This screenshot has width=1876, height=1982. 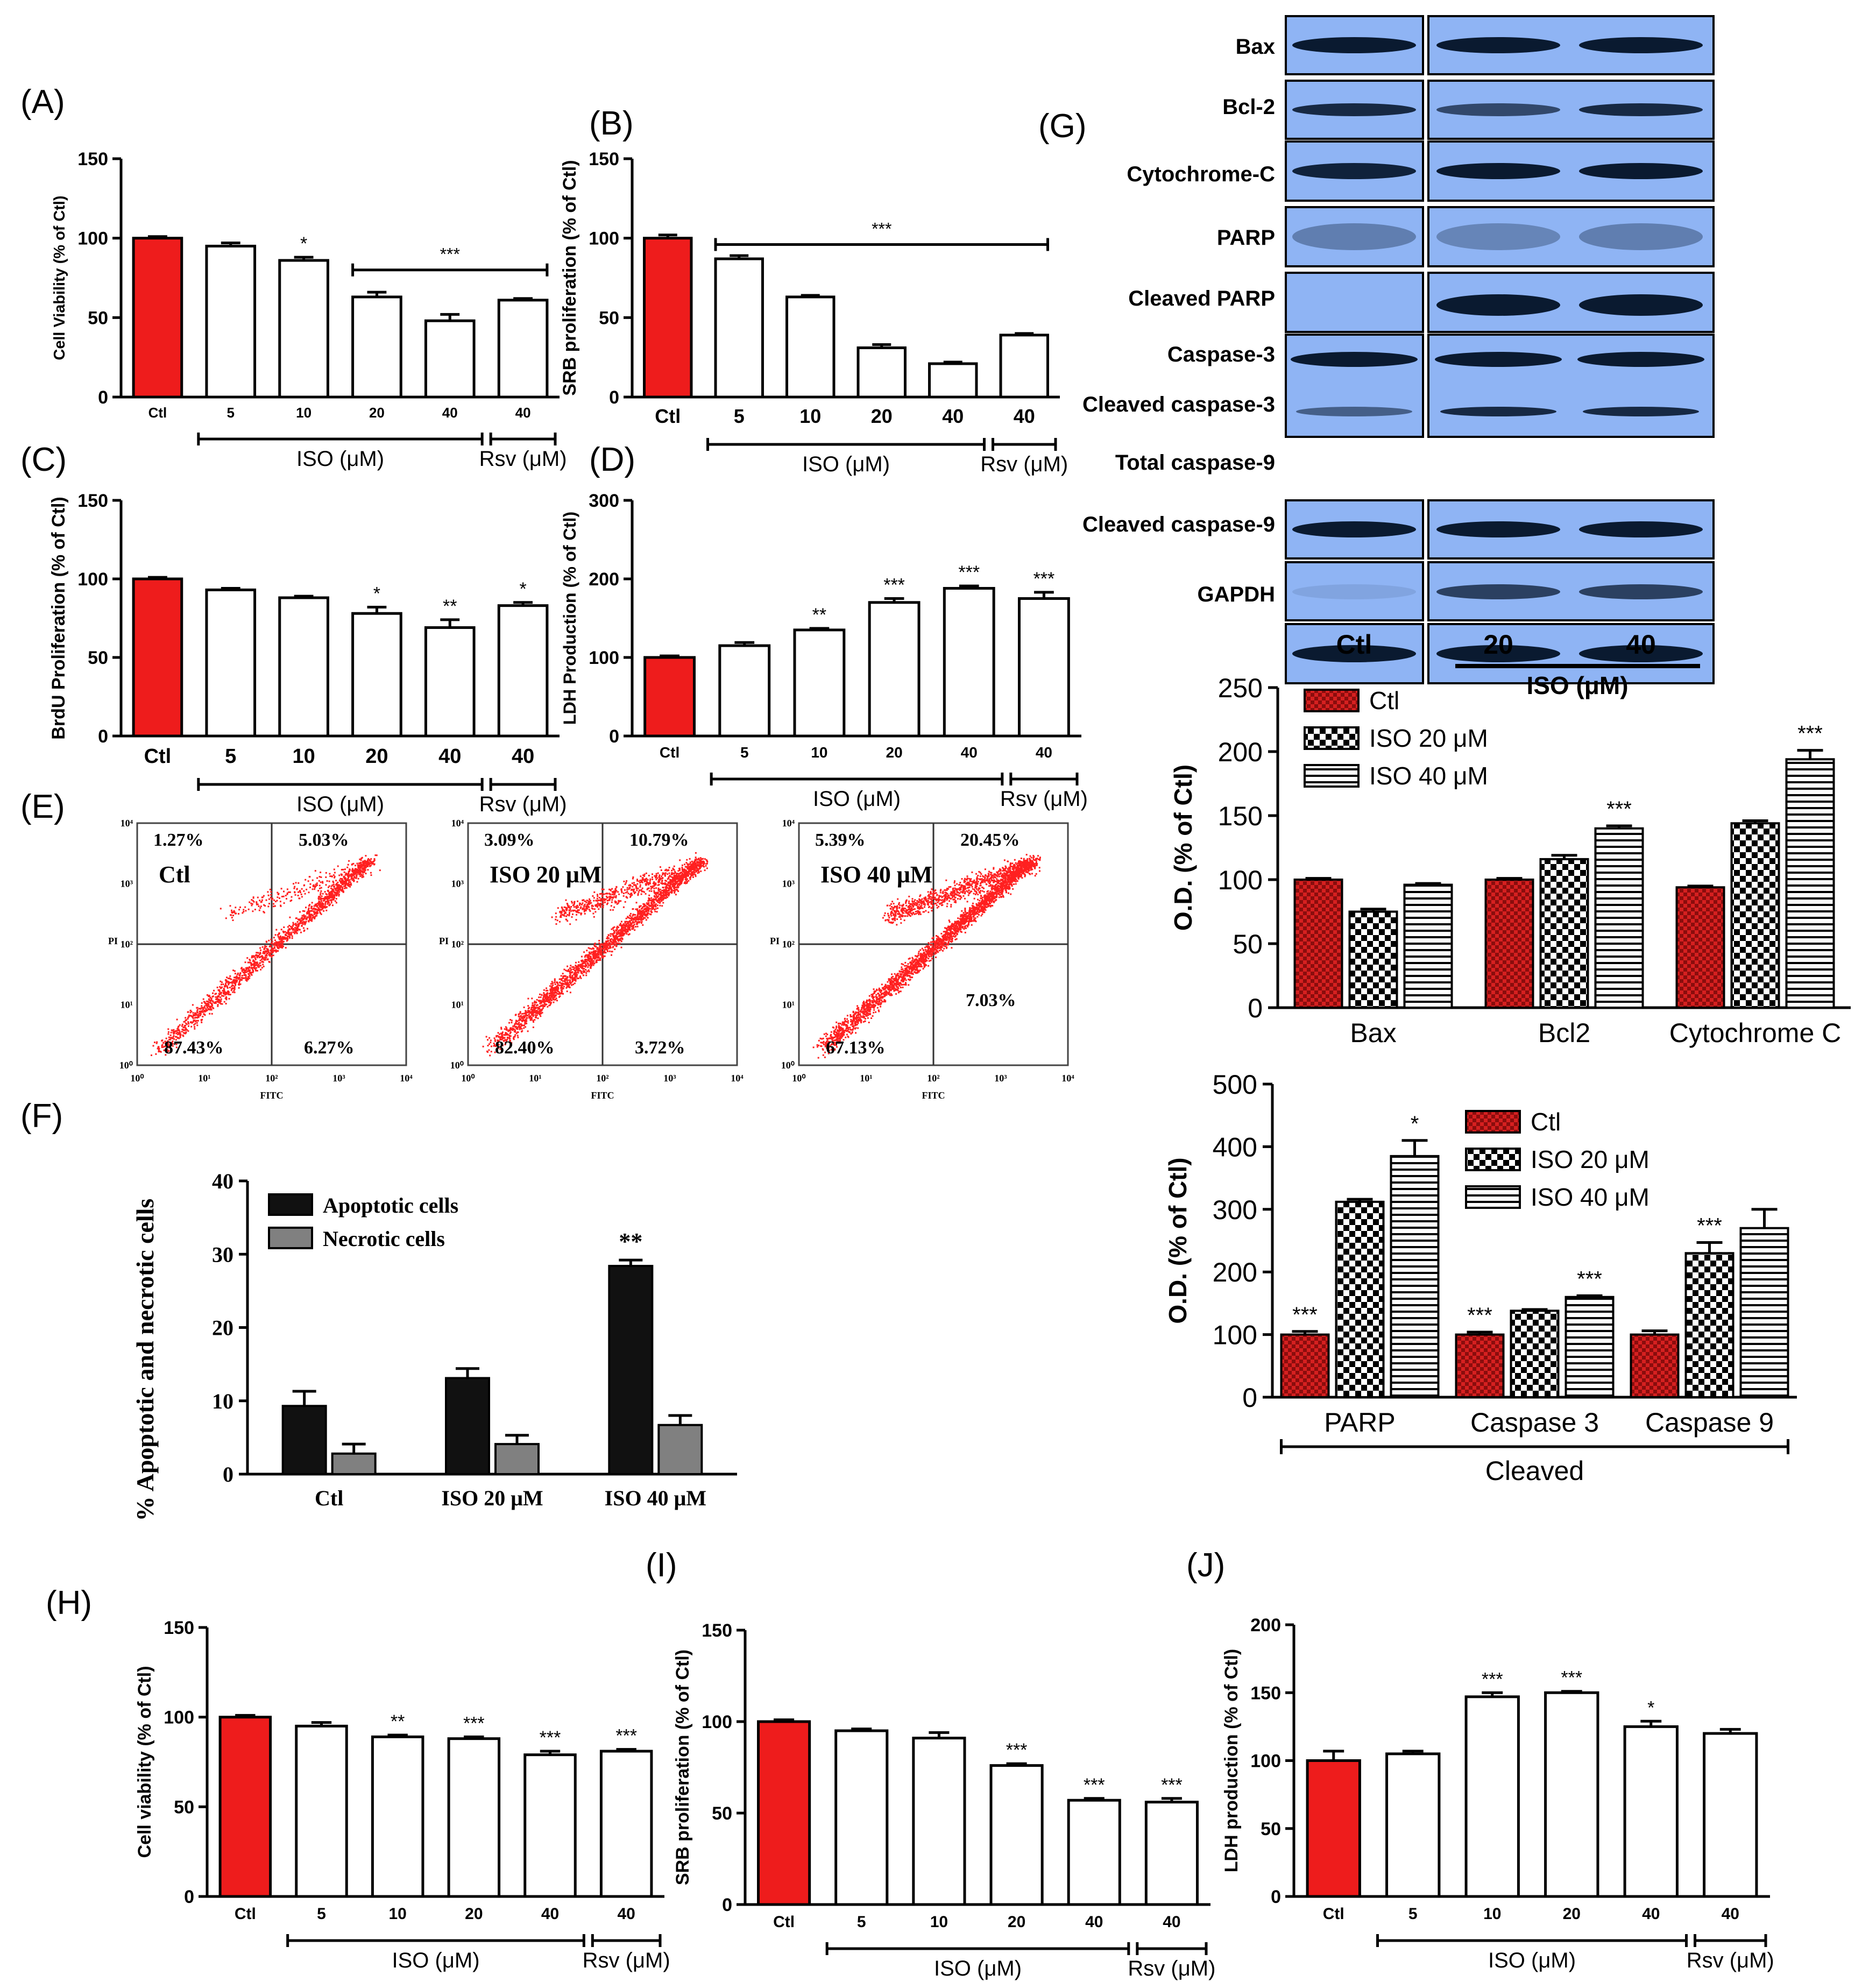 I want to click on quadrant-ur: 20.45%, so click(x=990, y=840).